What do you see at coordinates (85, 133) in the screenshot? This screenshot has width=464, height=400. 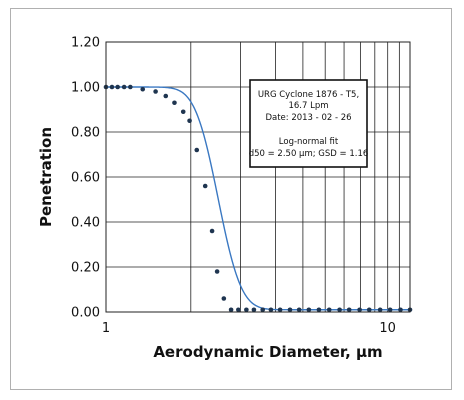 I see `y-tick-label: 0.80` at bounding box center [85, 133].